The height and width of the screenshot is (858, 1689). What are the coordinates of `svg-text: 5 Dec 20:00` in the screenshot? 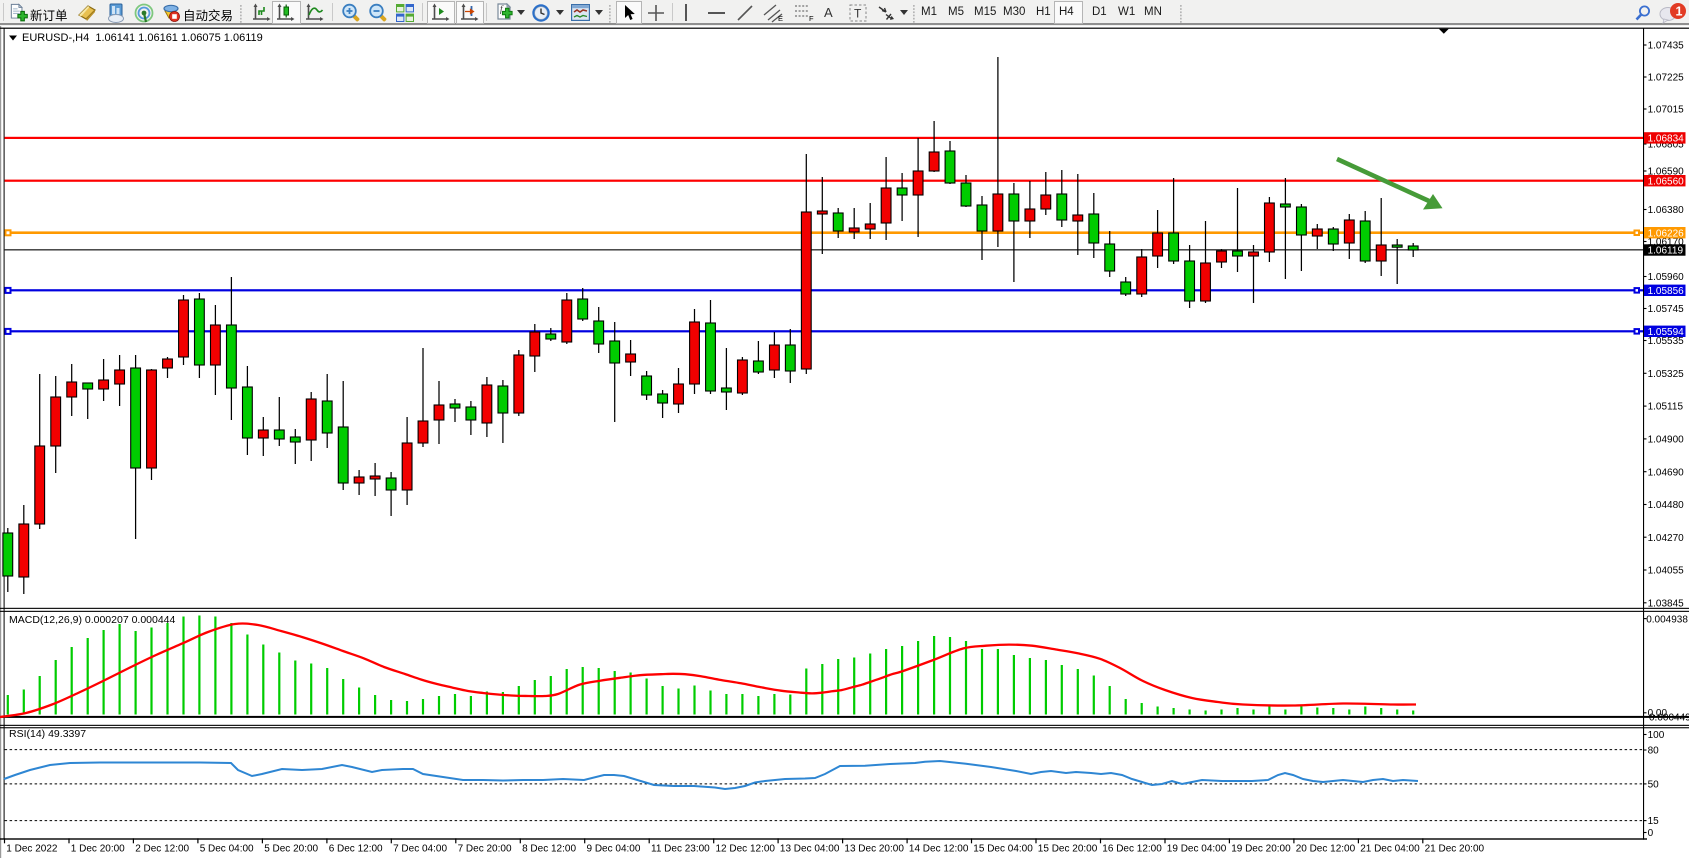 It's located at (291, 849).